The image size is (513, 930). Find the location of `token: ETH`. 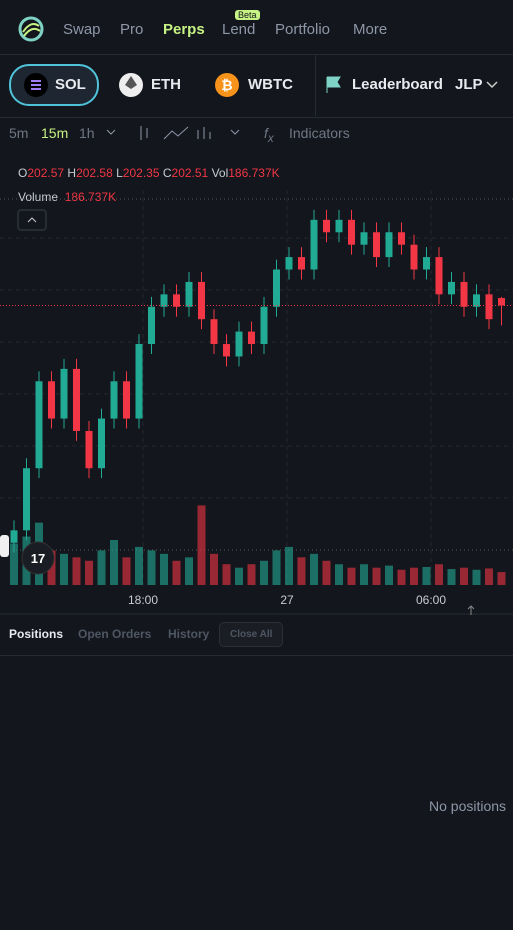

token: ETH is located at coordinates (166, 84).